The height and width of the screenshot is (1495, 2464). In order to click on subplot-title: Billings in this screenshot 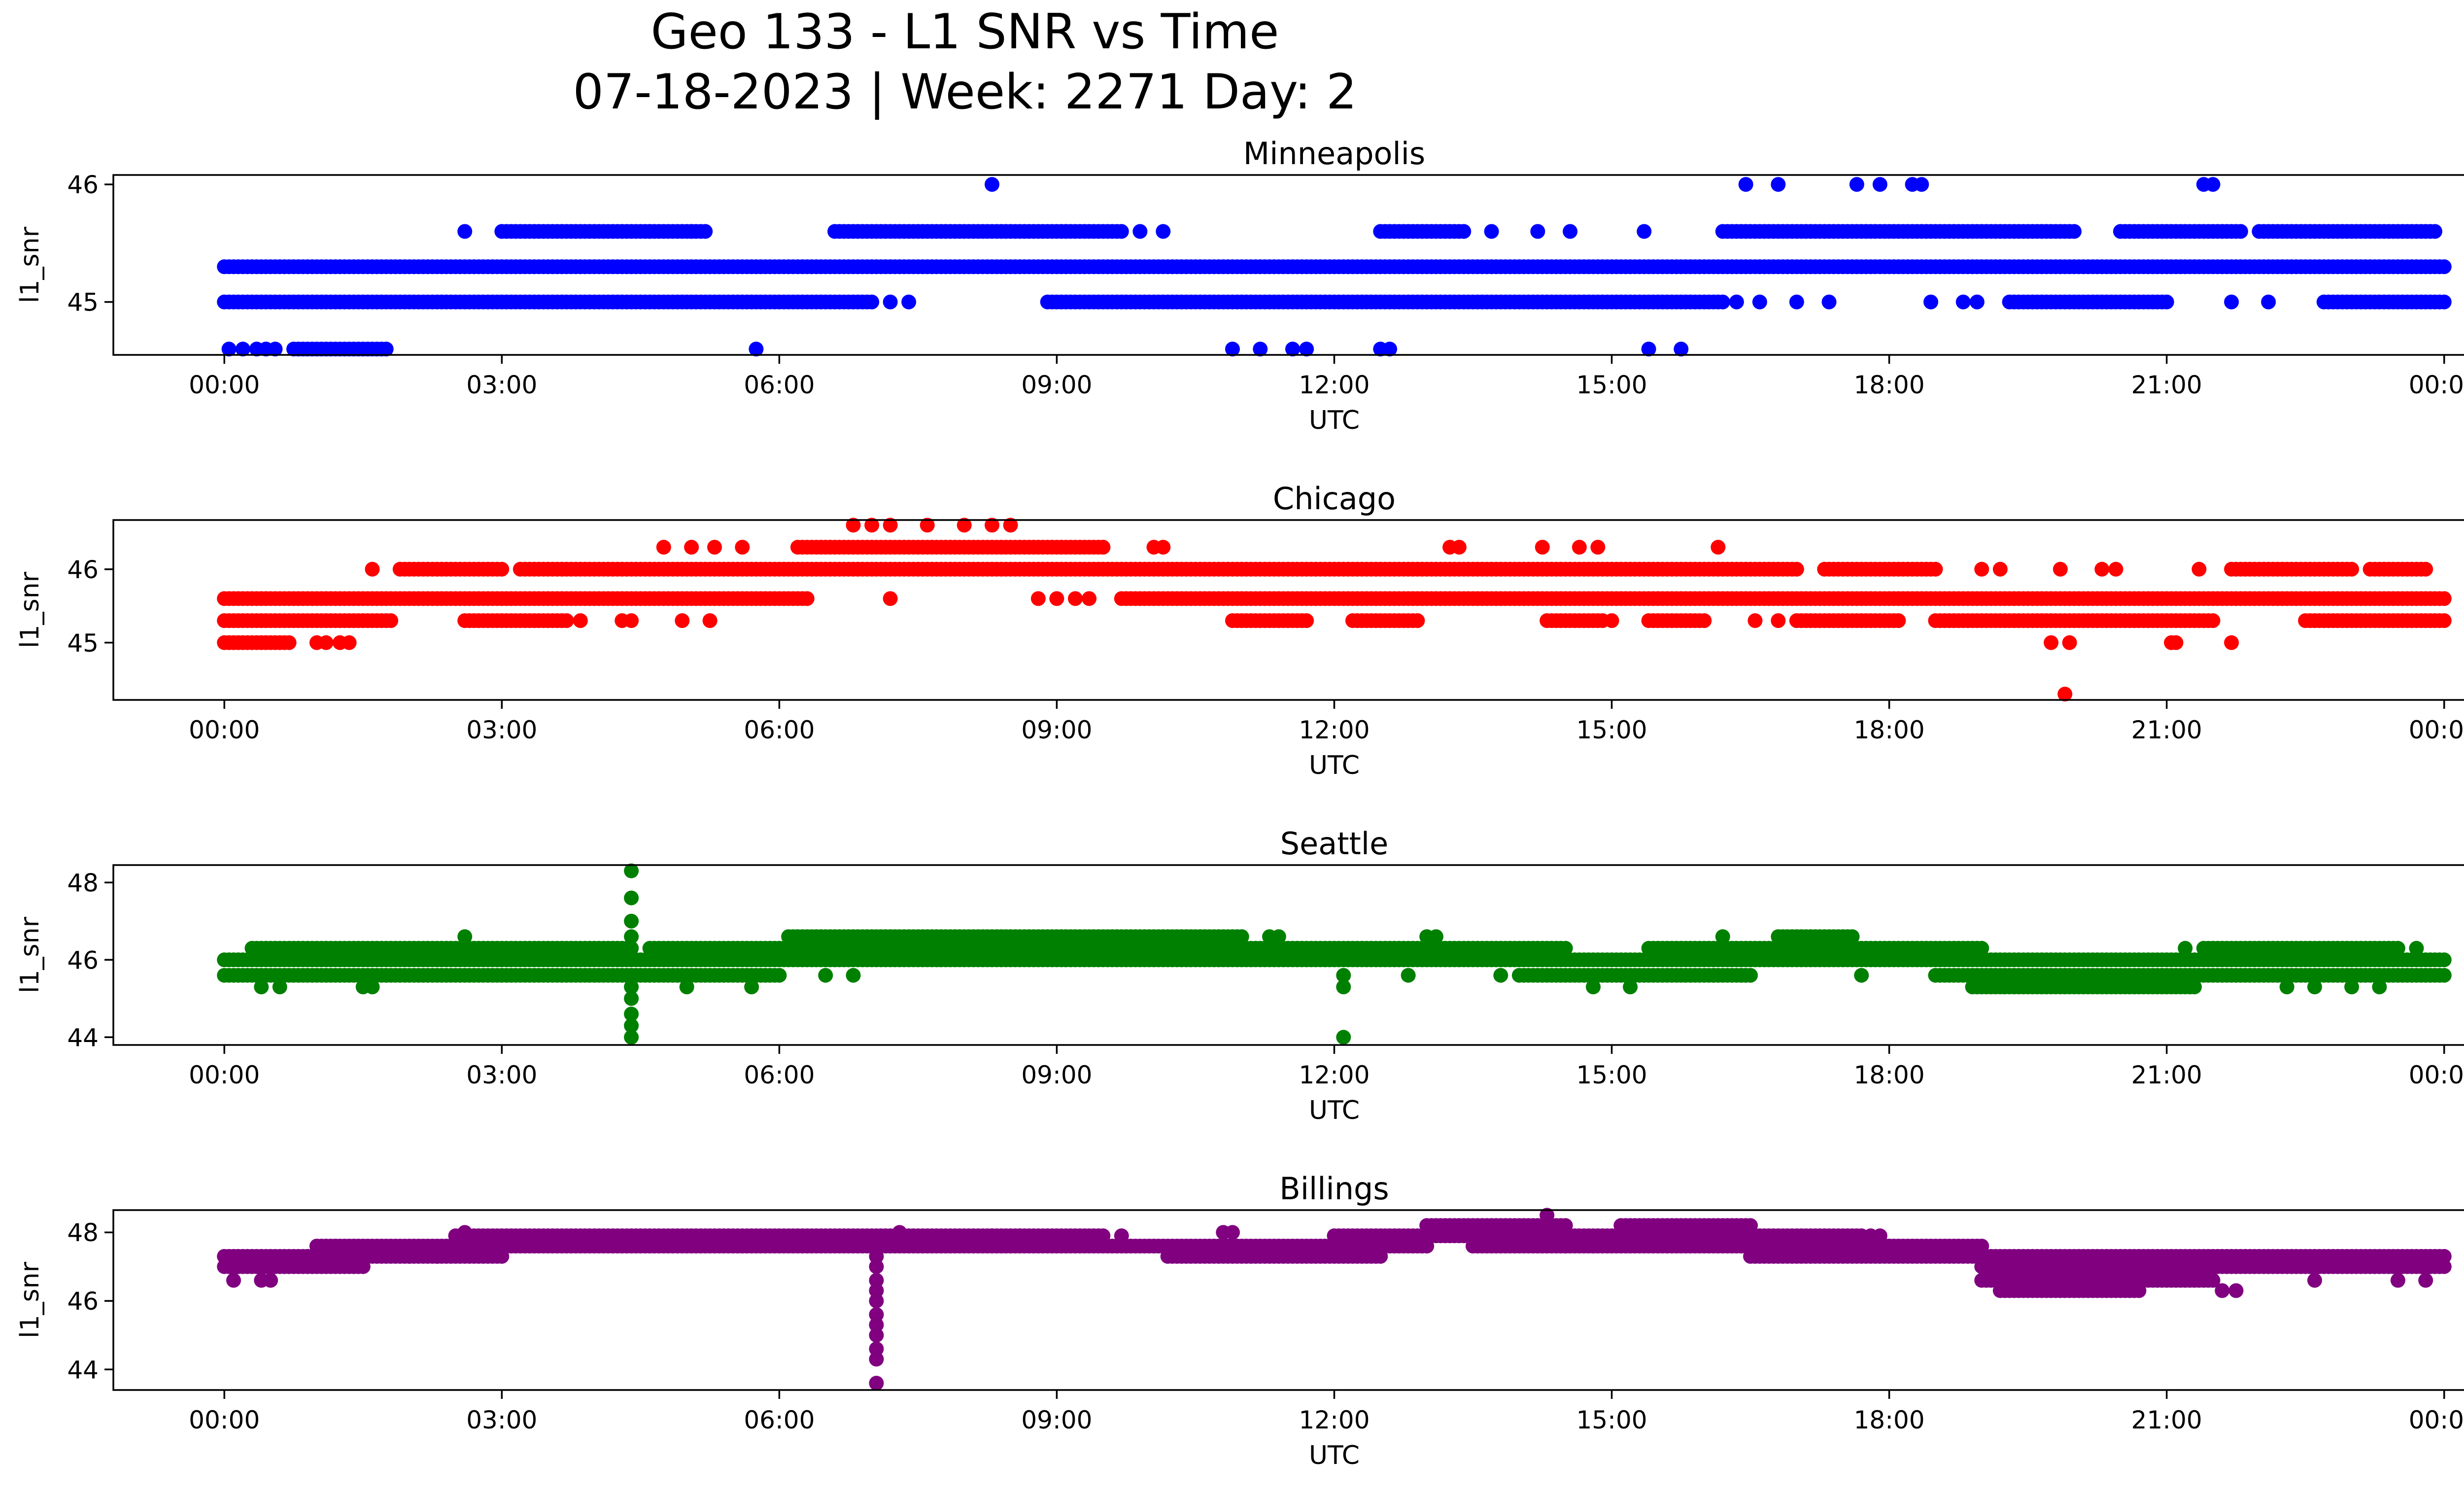, I will do `click(1334, 1189)`.